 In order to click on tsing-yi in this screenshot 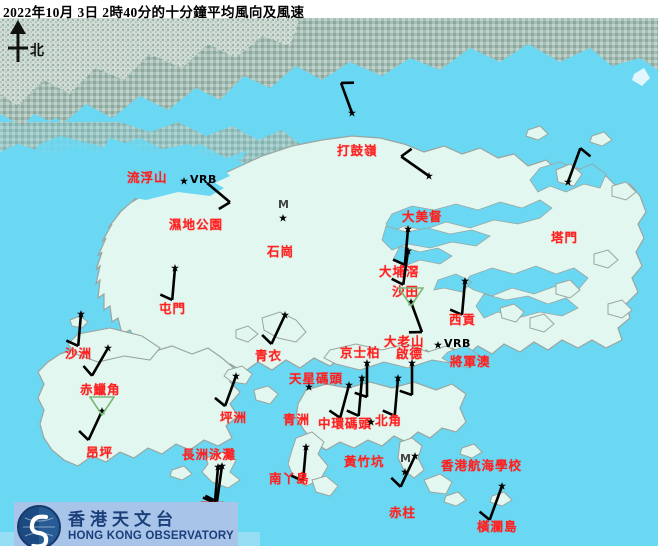, I will do `click(271, 327)`.